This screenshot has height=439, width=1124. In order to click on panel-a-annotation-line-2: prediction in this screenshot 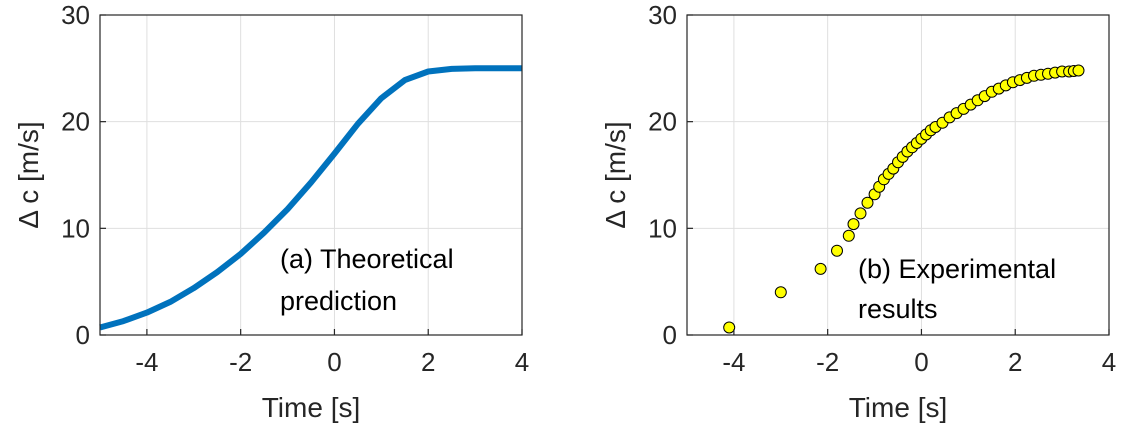, I will do `click(338, 301)`.